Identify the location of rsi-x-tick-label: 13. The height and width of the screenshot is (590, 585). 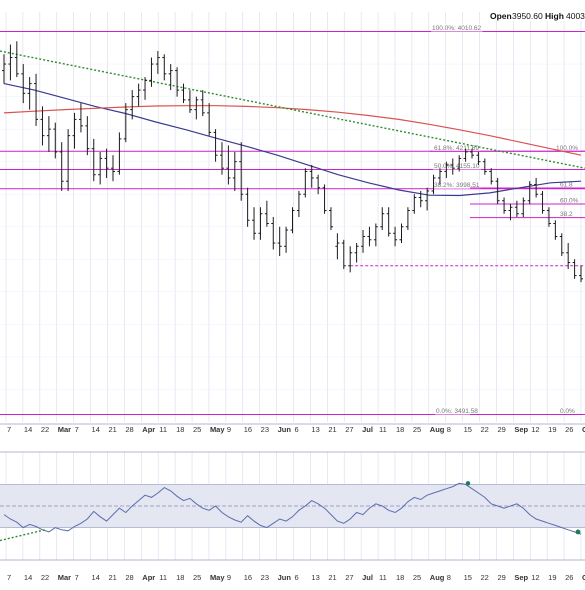
(315, 577).